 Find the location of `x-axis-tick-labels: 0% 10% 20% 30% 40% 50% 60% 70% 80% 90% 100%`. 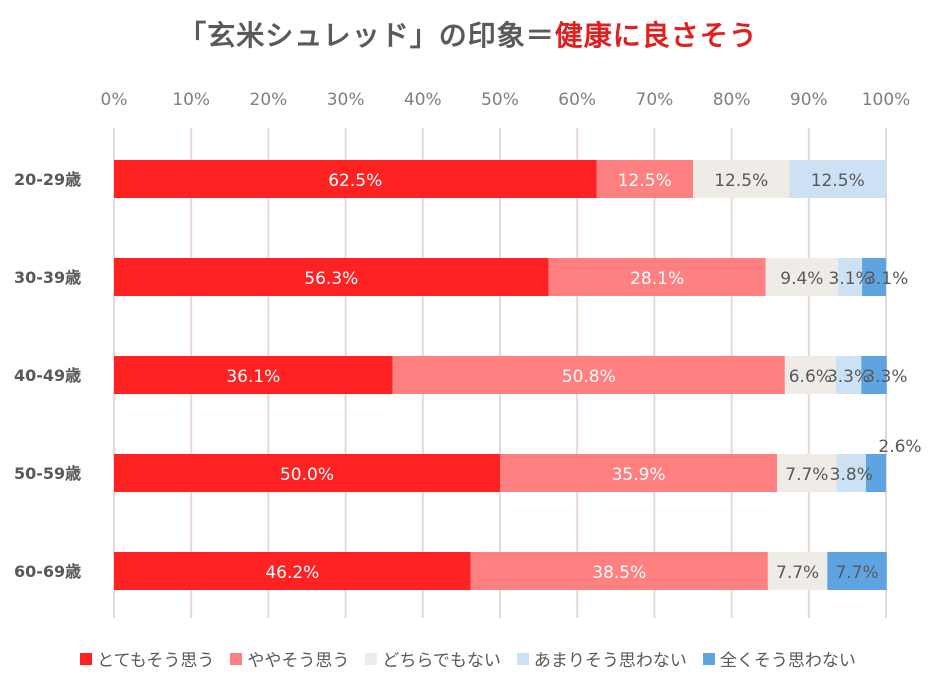

x-axis-tick-labels: 0% 10% 20% 30% 40% 50% 60% 70% 80% 90% 100% is located at coordinates (506, 100).